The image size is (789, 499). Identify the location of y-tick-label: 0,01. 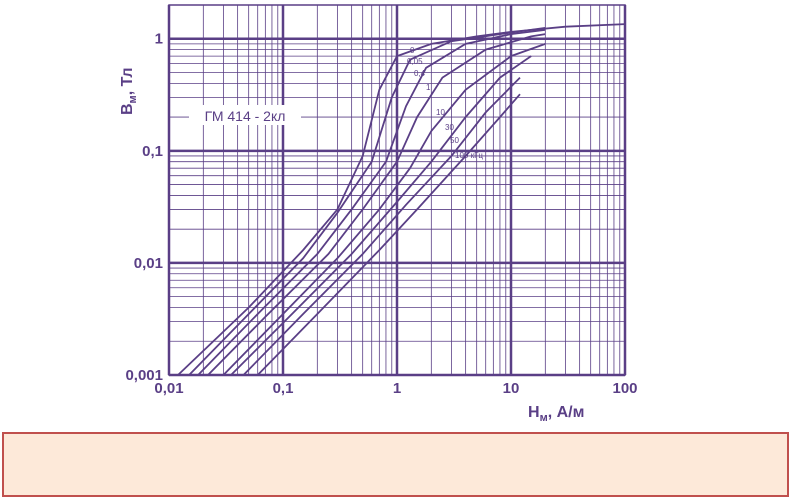
(148, 263).